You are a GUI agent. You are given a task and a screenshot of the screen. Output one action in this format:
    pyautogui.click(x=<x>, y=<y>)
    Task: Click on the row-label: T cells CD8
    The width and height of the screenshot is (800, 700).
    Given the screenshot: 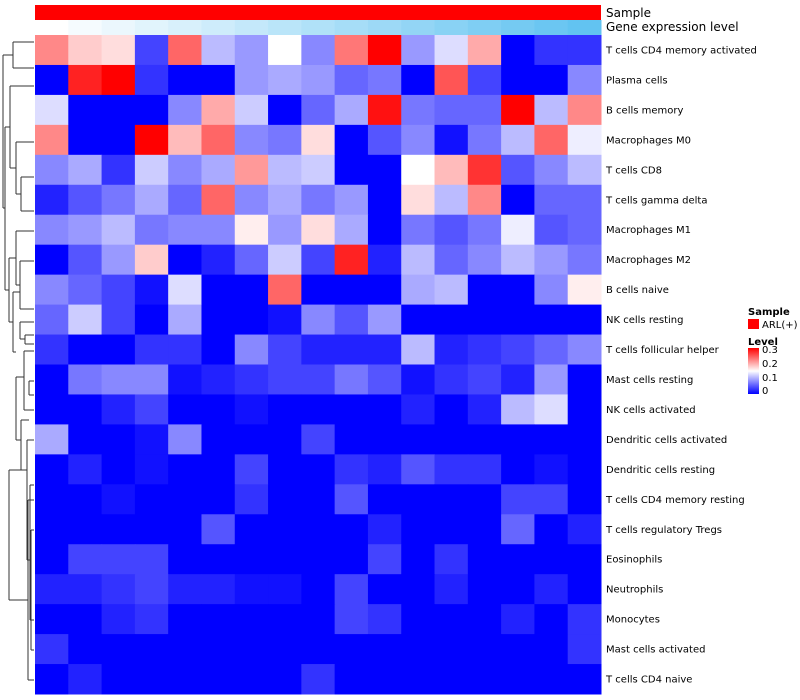 What is the action you would take?
    pyautogui.click(x=633, y=170)
    